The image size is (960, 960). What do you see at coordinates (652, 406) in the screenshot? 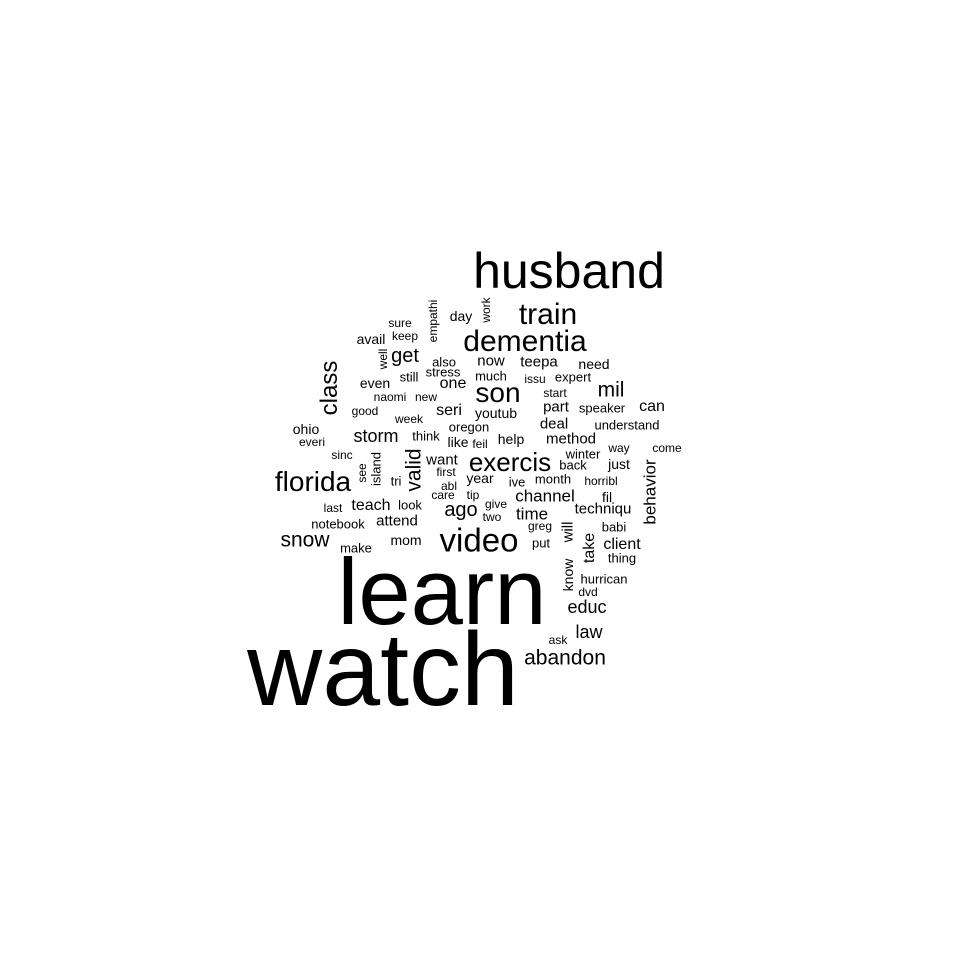
I see `word-can: can` at bounding box center [652, 406].